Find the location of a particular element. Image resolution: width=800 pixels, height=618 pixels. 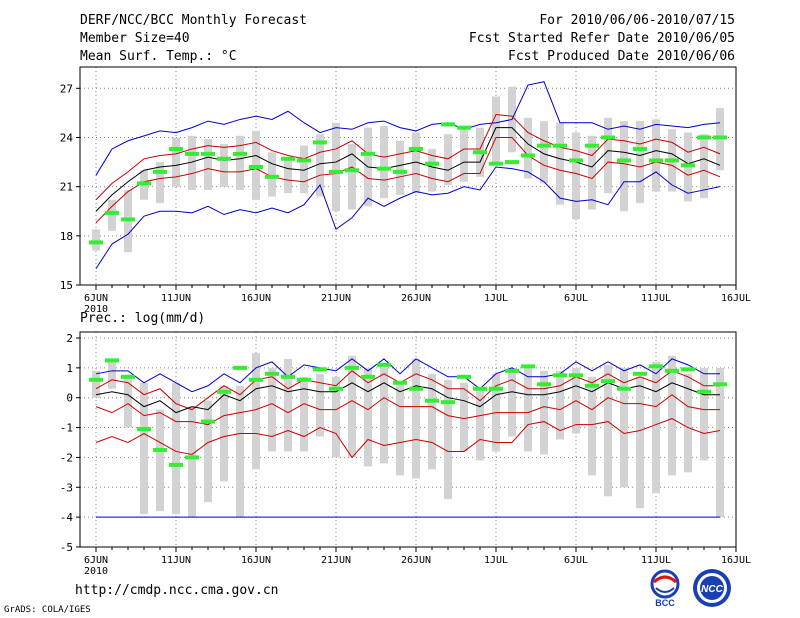

temp-x-year-label: 2010 is located at coordinates (96, 309).